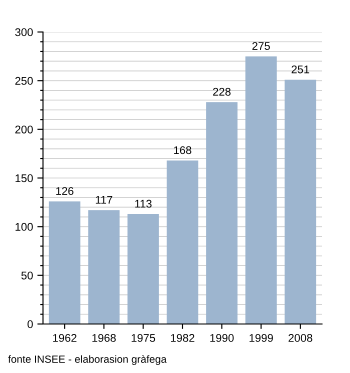 Image resolution: width=350 pixels, height=373 pixels. What do you see at coordinates (24, 226) in the screenshot?
I see `y-tick-label: 100` at bounding box center [24, 226].